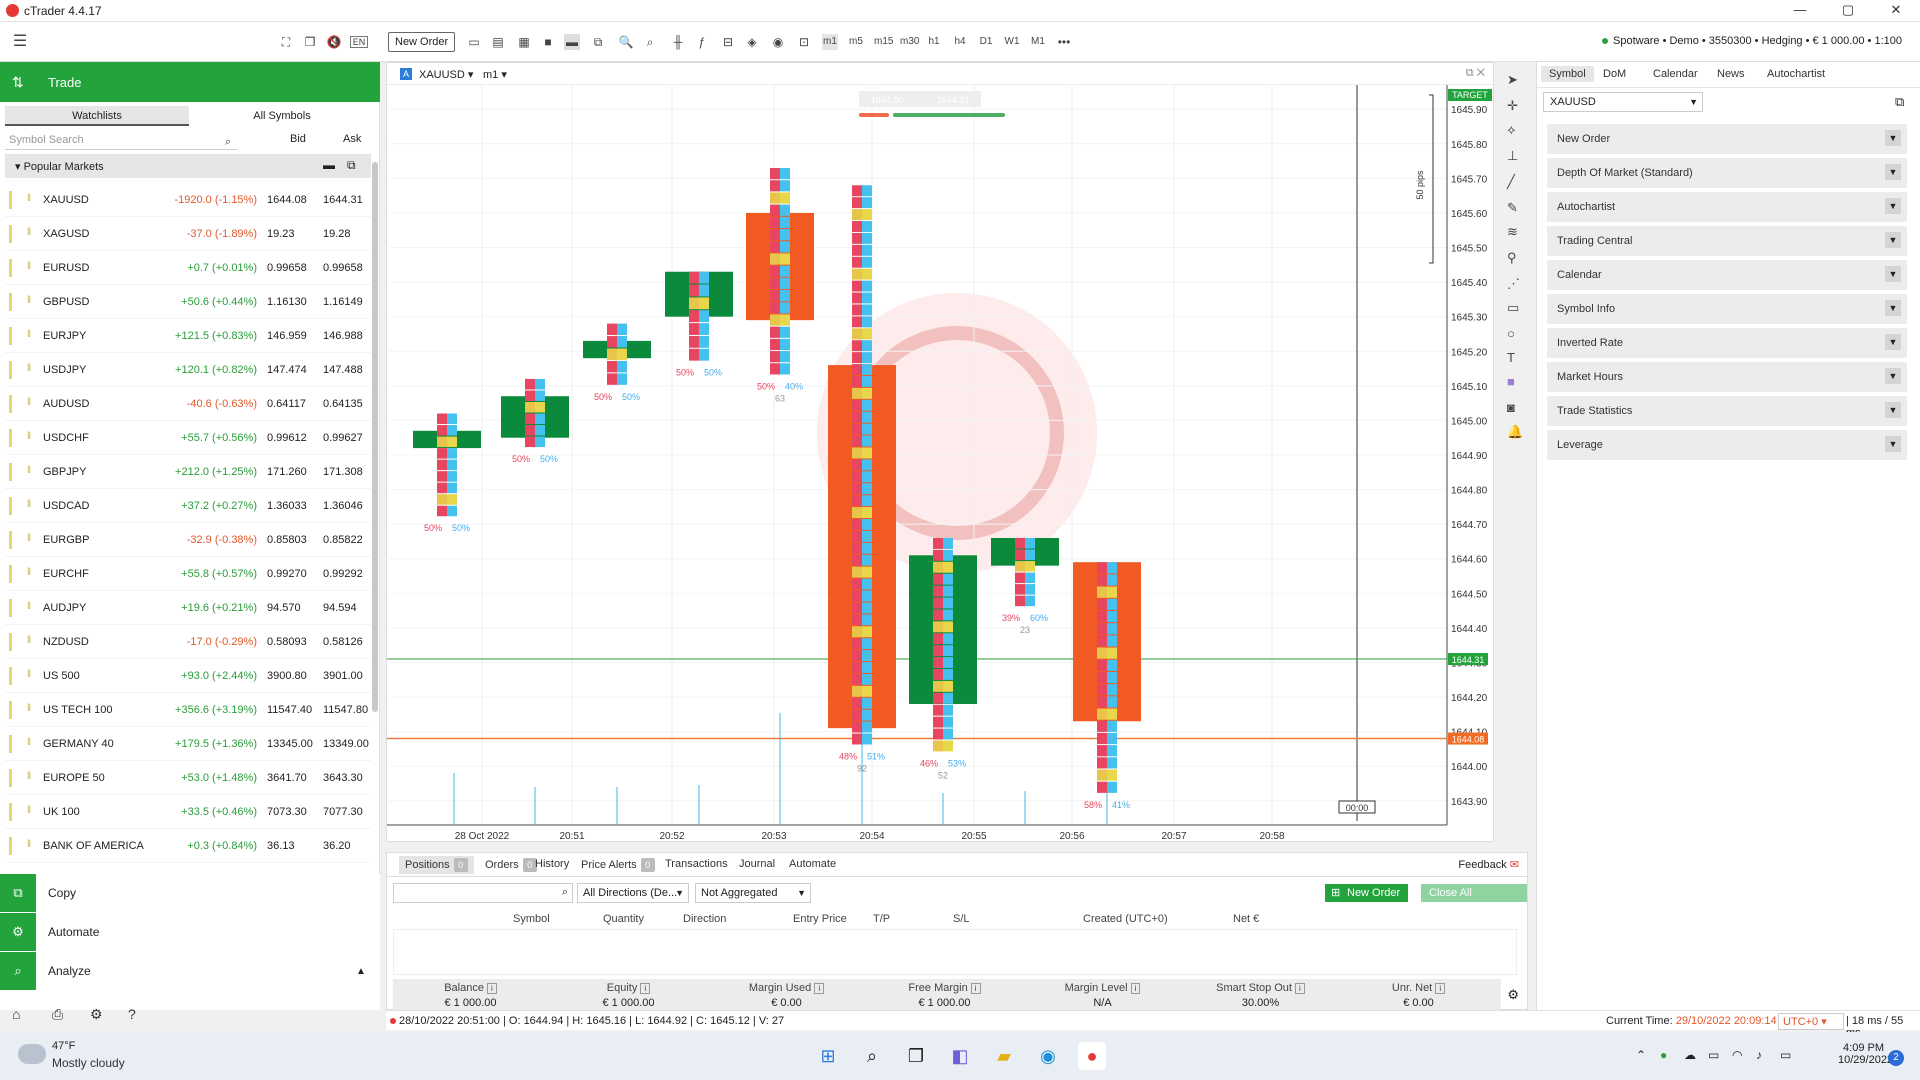 This screenshot has height=1080, width=1920. What do you see at coordinates (1727, 445) in the screenshot?
I see `section-leverage: Leverage ▼` at bounding box center [1727, 445].